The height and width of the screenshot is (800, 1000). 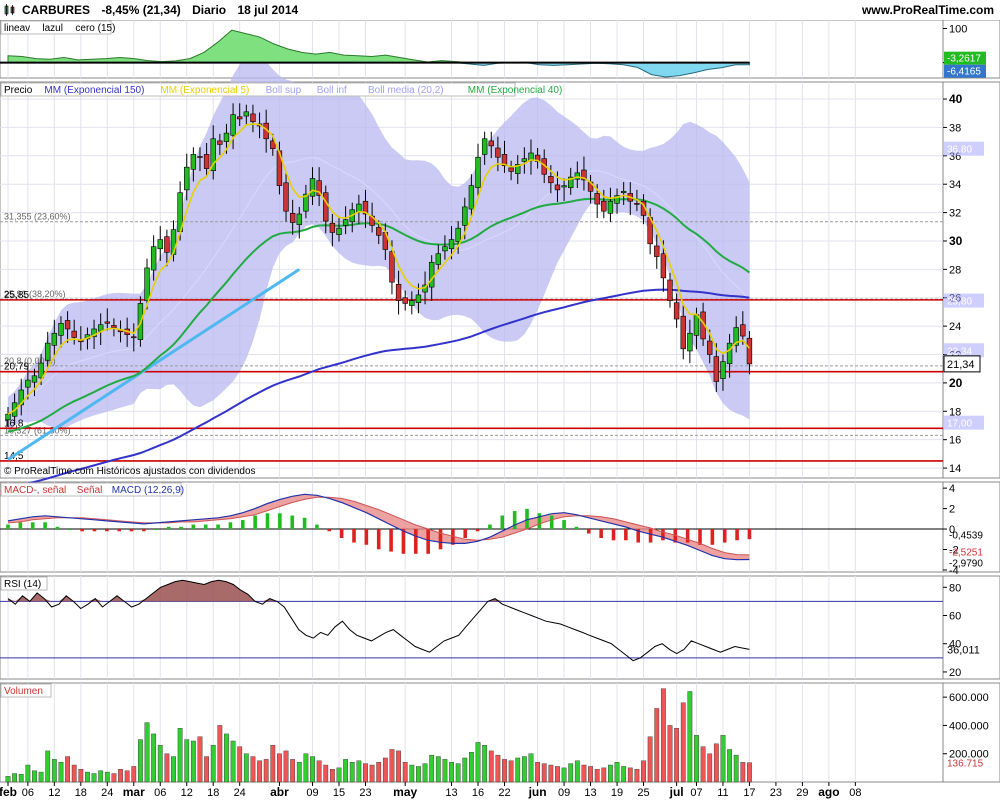 I want to click on support-label: 16,8, so click(x=14, y=423).